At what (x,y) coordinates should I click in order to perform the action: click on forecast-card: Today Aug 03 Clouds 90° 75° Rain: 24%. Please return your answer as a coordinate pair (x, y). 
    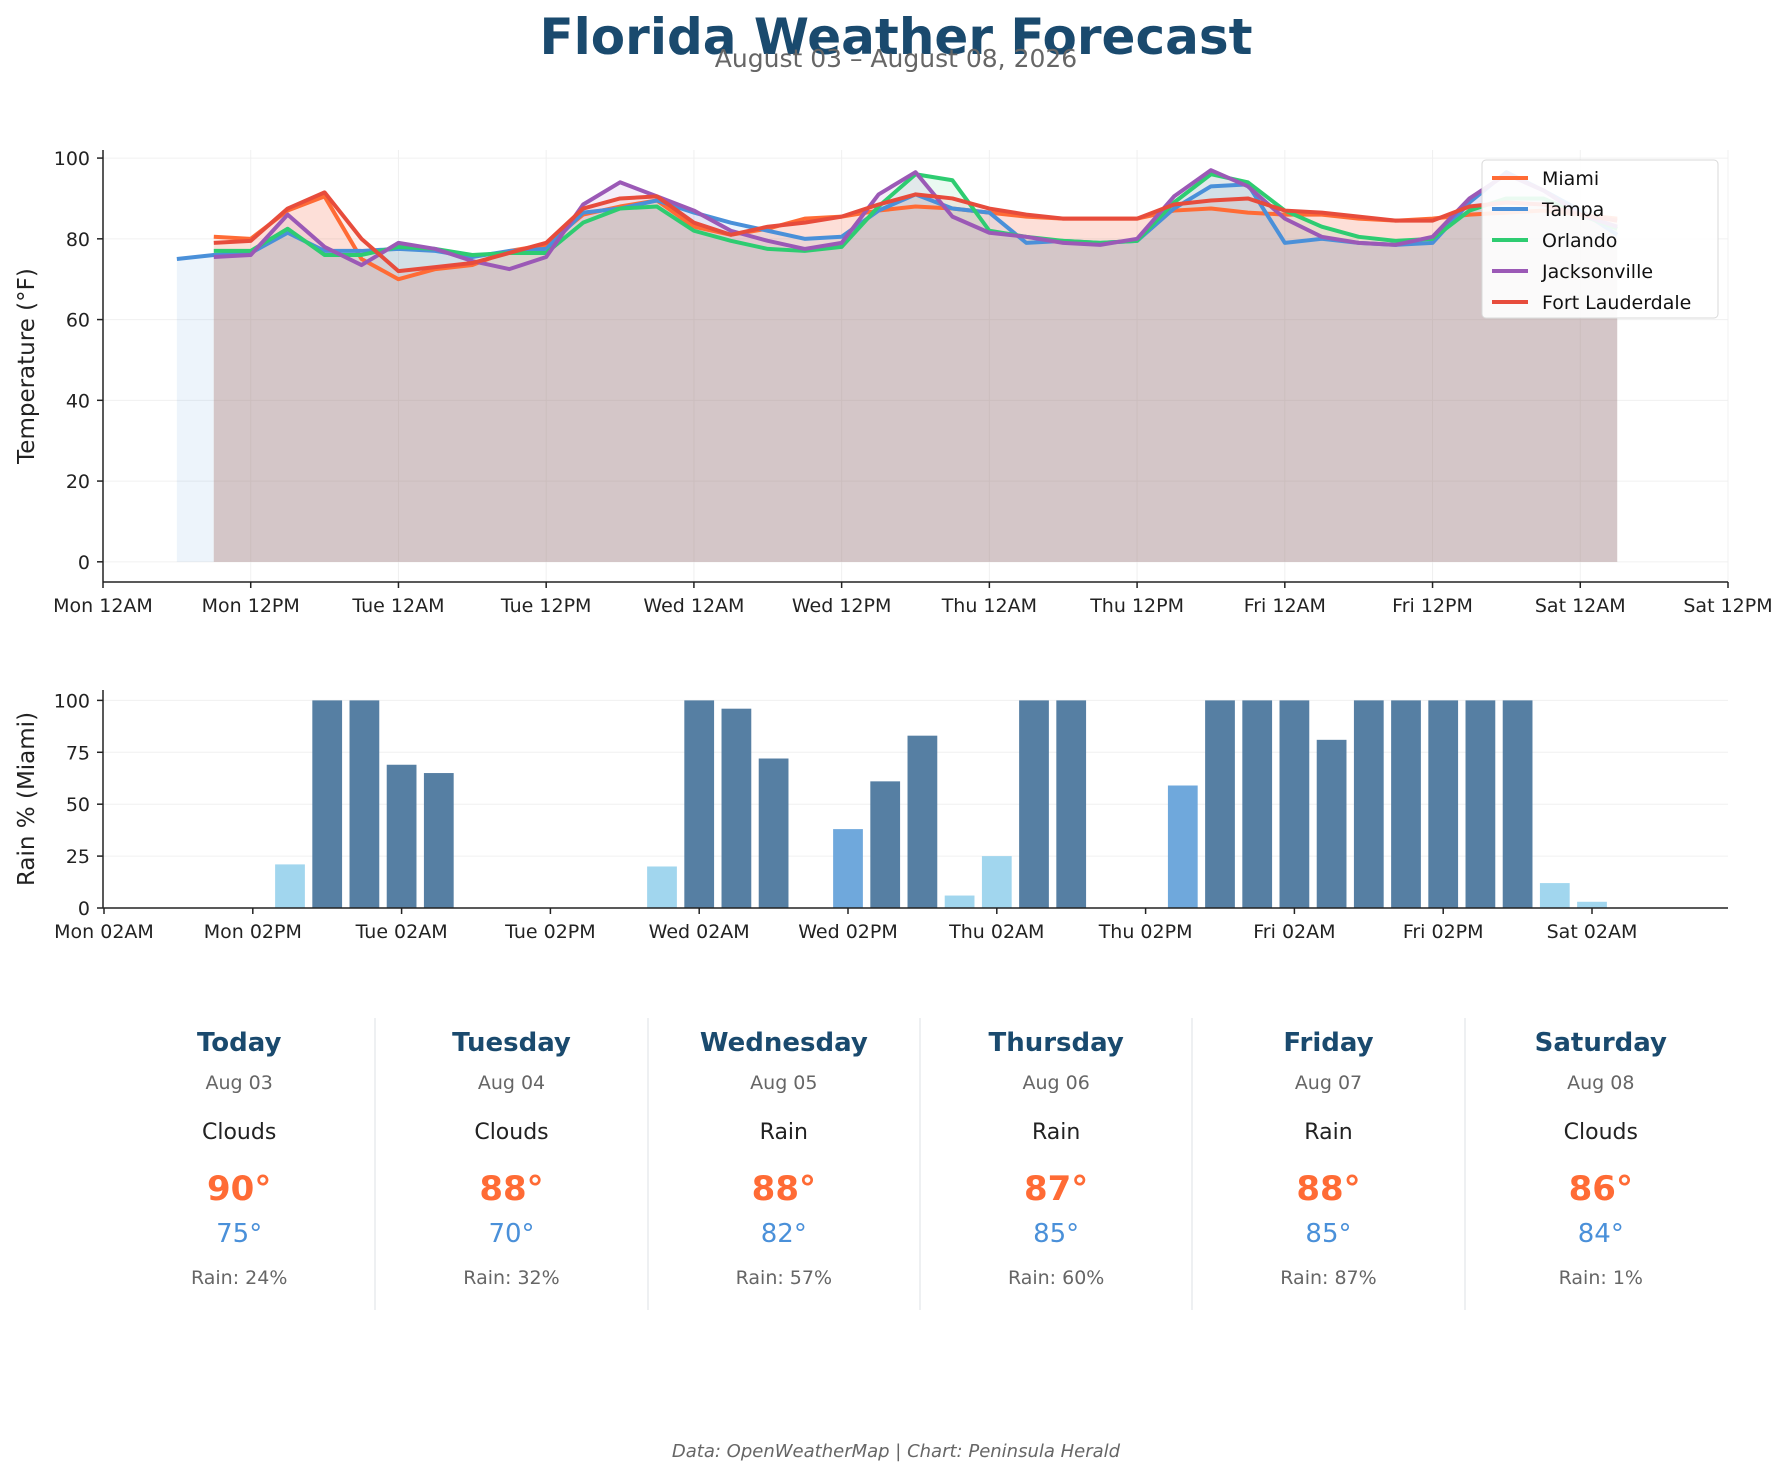
    Looking at the image, I should click on (239, 1164).